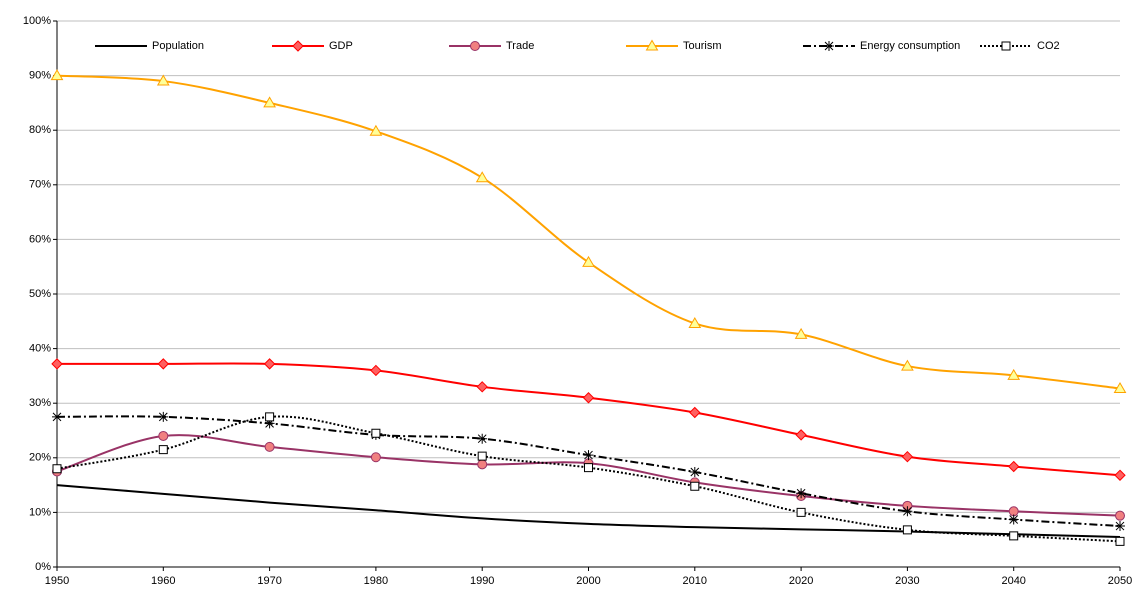 This screenshot has width=1134, height=591. What do you see at coordinates (695, 581) in the screenshot?
I see `x-tick-label: 2010` at bounding box center [695, 581].